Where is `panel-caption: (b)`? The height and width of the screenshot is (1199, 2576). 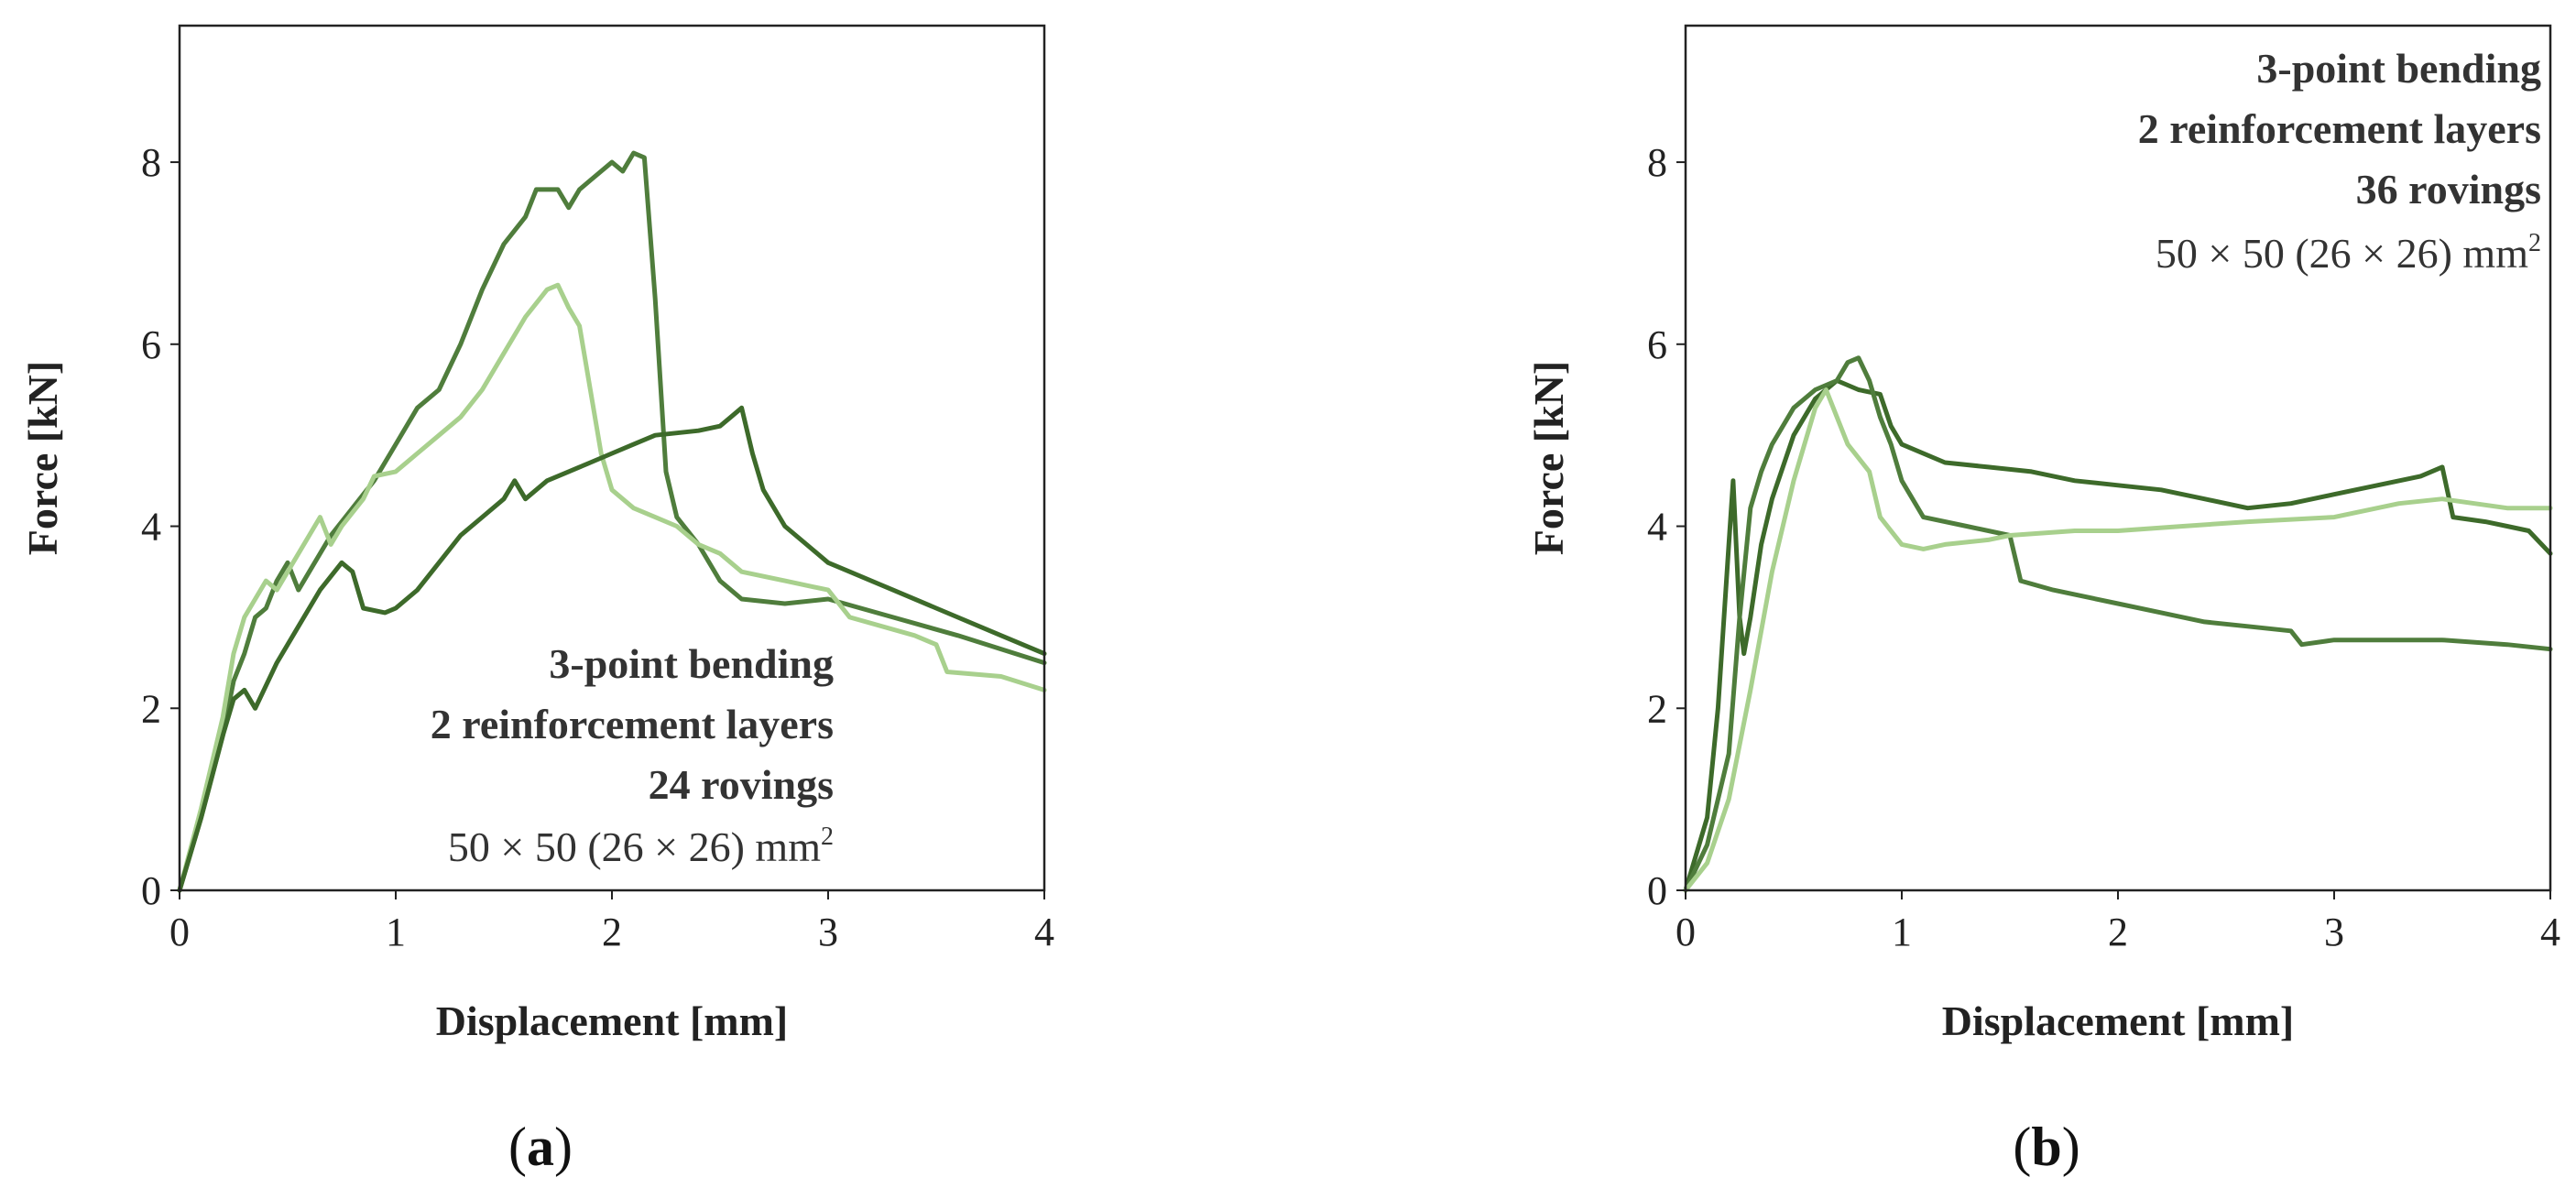 panel-caption: (b) is located at coordinates (2046, 1147).